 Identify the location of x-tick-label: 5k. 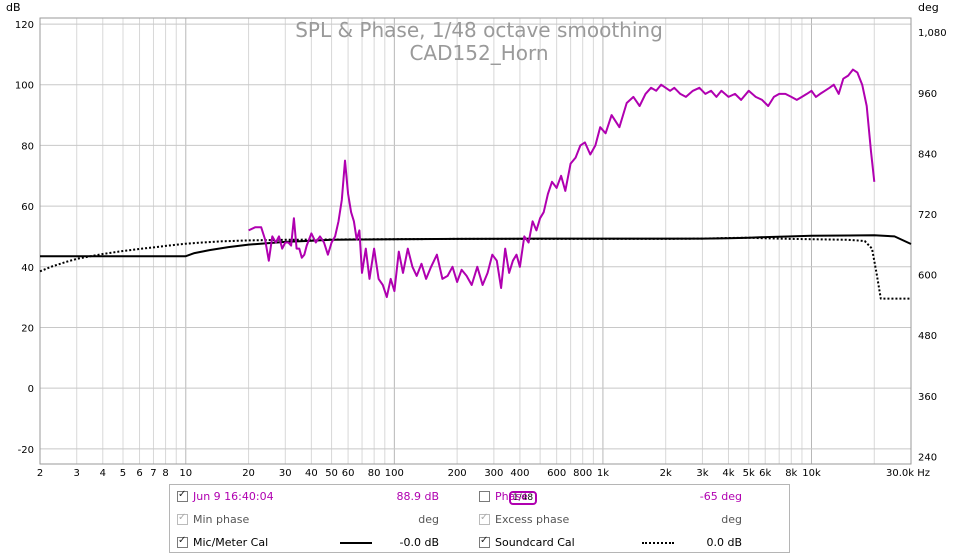
(749, 473).